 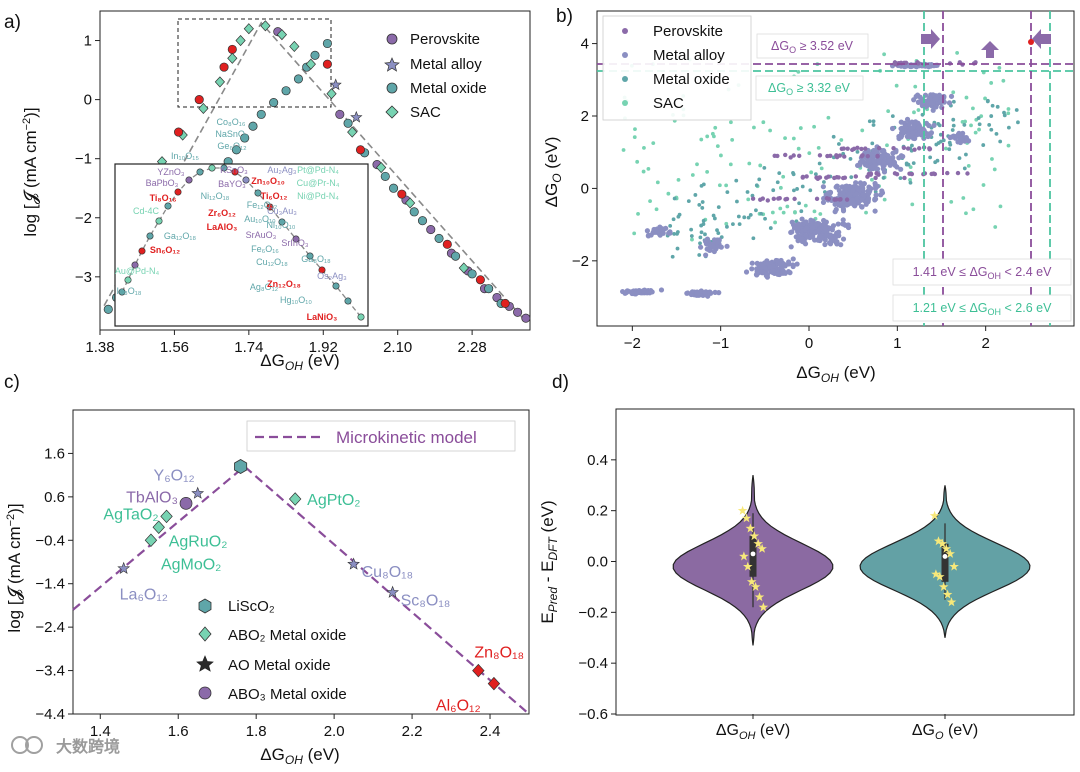 What do you see at coordinates (261, 235) in the screenshot?
I see `inset-label: SrAuO₃` at bounding box center [261, 235].